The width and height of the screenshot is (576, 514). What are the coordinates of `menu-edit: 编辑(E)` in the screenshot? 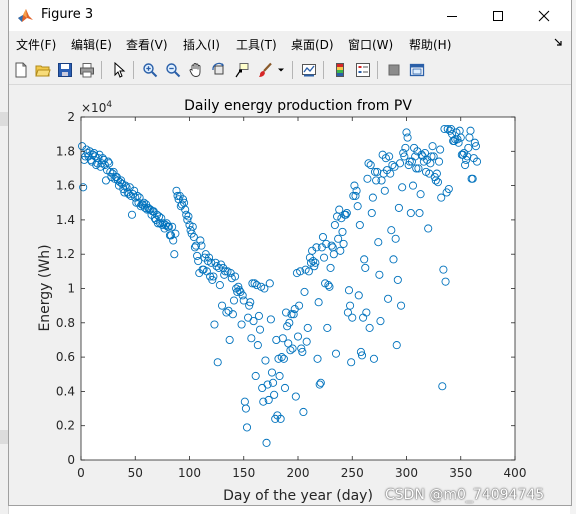 It's located at (91, 45).